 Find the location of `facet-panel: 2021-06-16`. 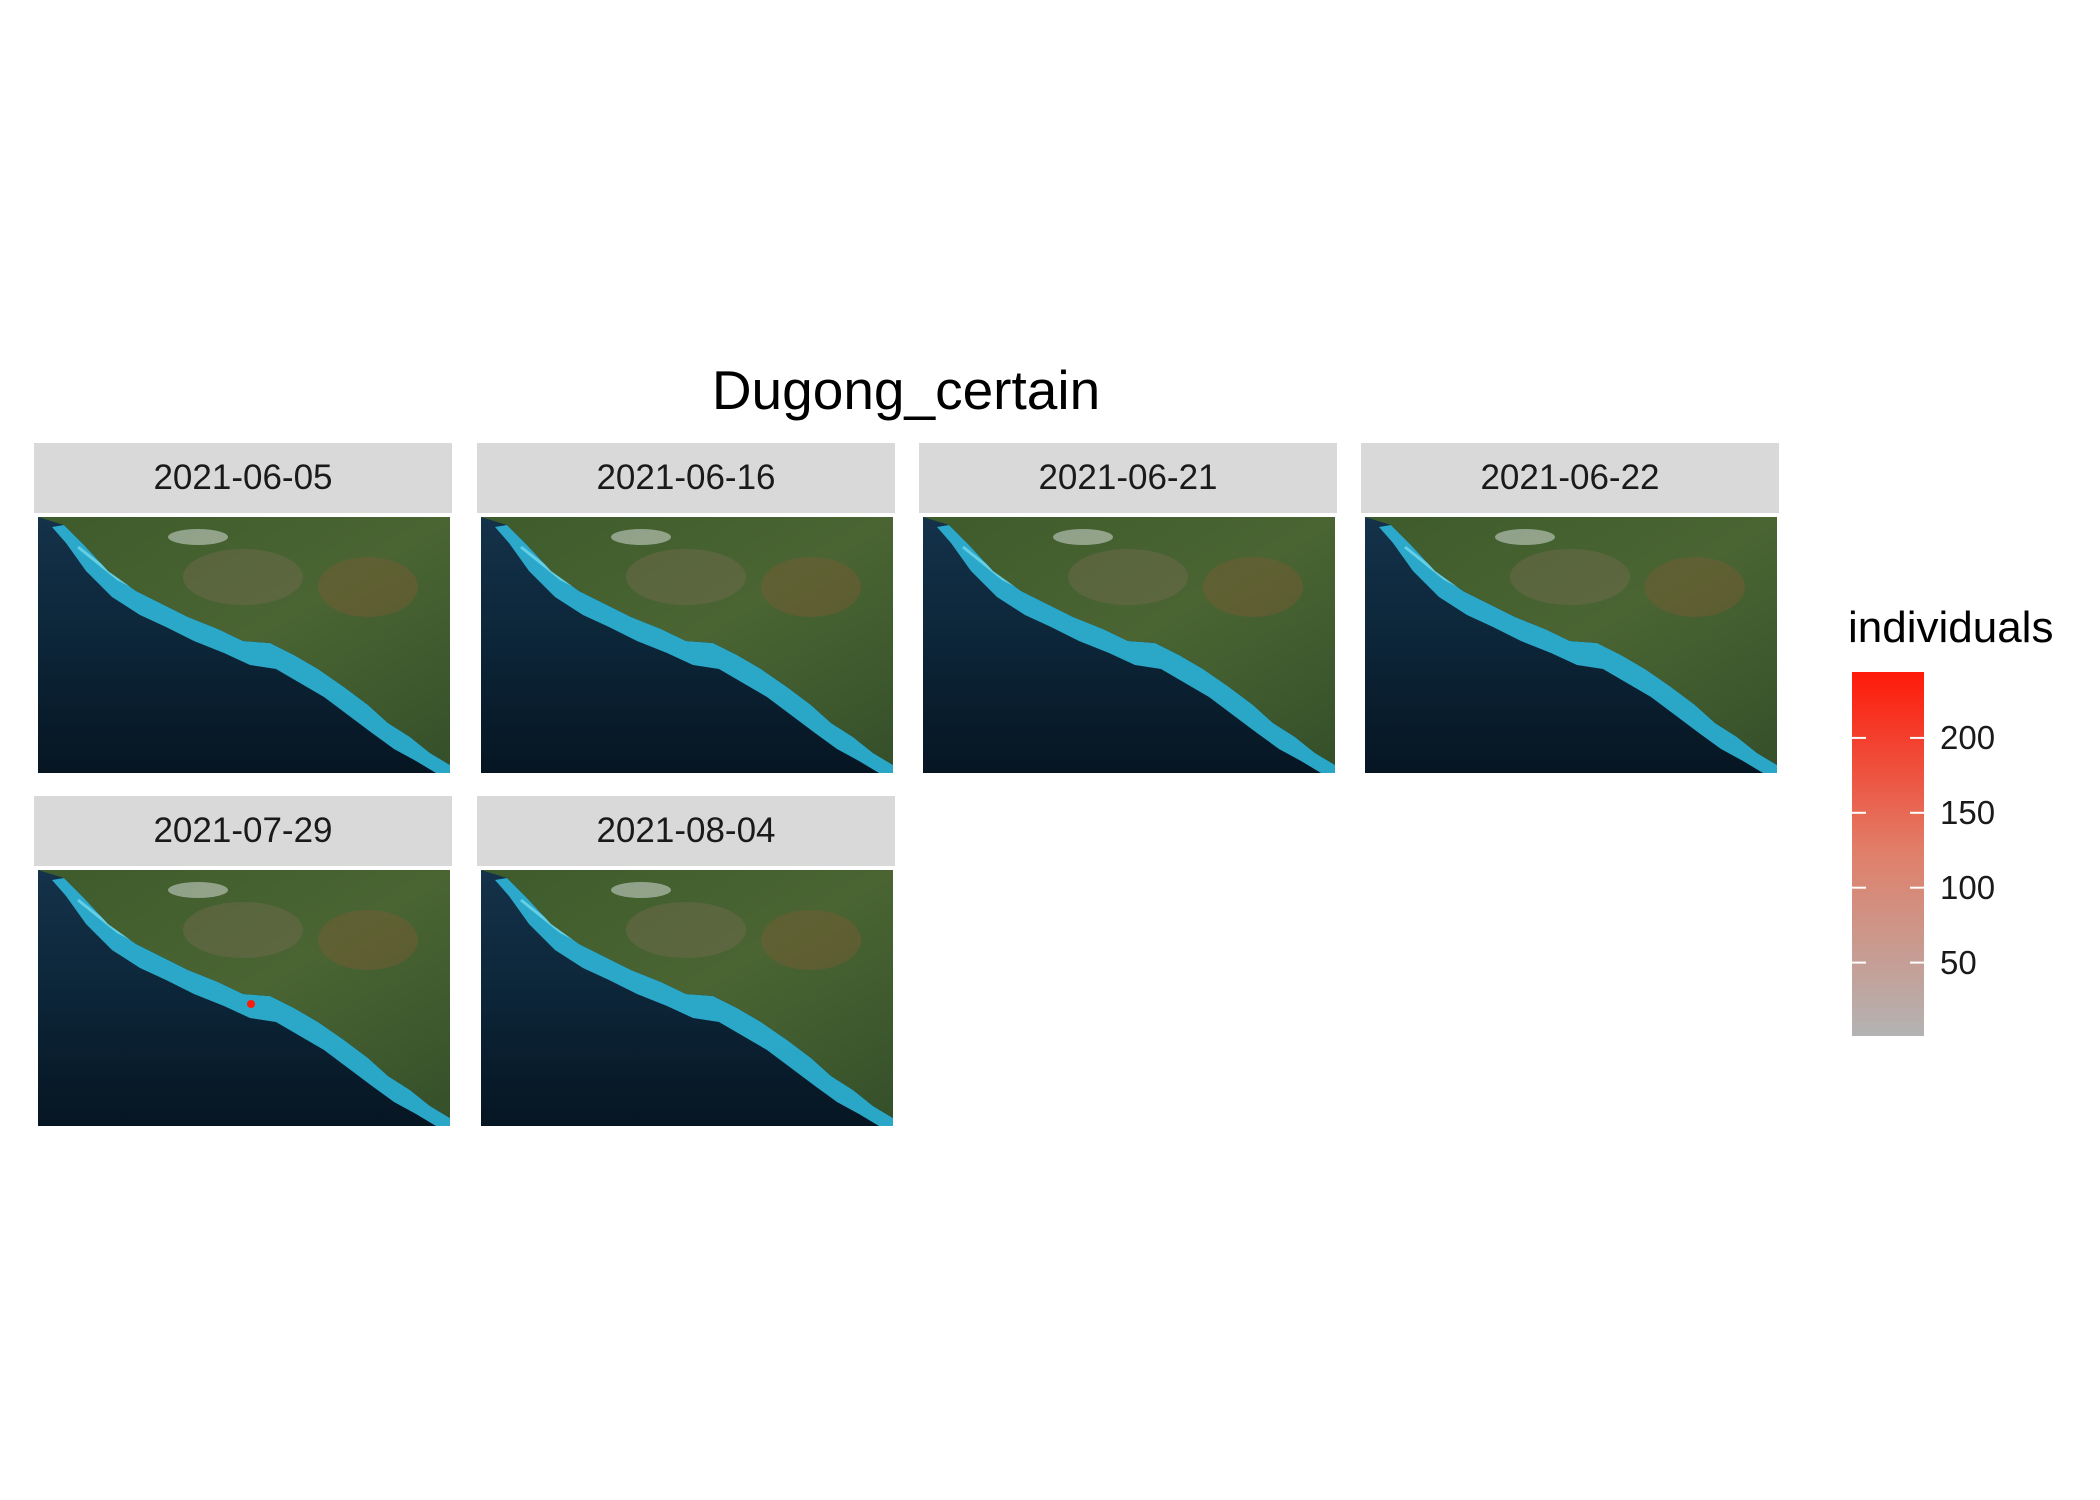

facet-panel: 2021-06-16 is located at coordinates (686, 610).